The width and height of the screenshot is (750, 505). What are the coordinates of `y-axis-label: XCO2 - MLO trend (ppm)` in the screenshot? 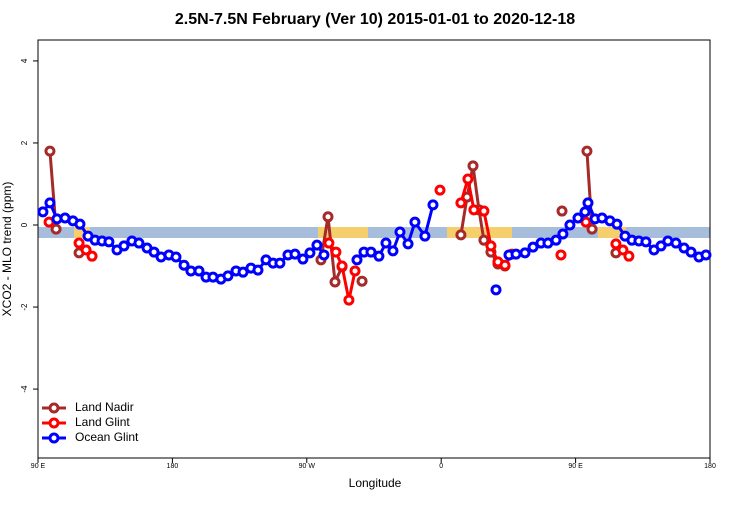 It's located at (7, 249).